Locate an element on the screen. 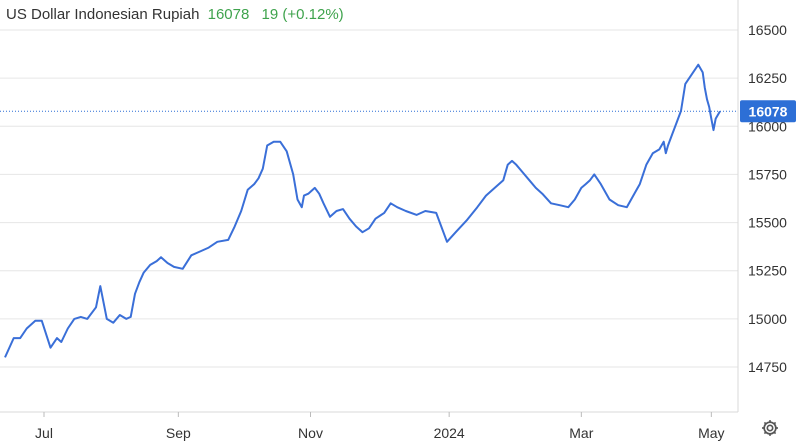 The height and width of the screenshot is (444, 800). last-value-label-bg is located at coordinates (768, 111).